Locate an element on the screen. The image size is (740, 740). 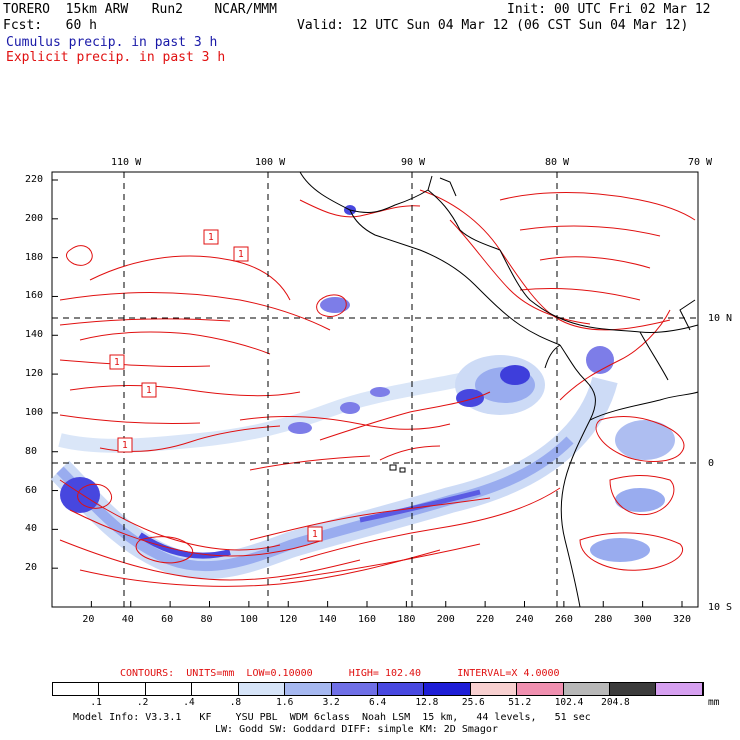
colorbar-label: 3.2 is located at coordinates (331, 702).